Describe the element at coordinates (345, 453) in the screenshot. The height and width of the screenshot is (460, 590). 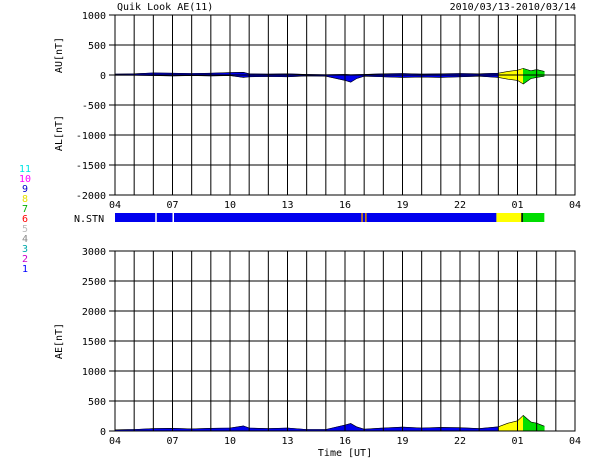
I see `x-axis-label: Time [UT]` at that location.